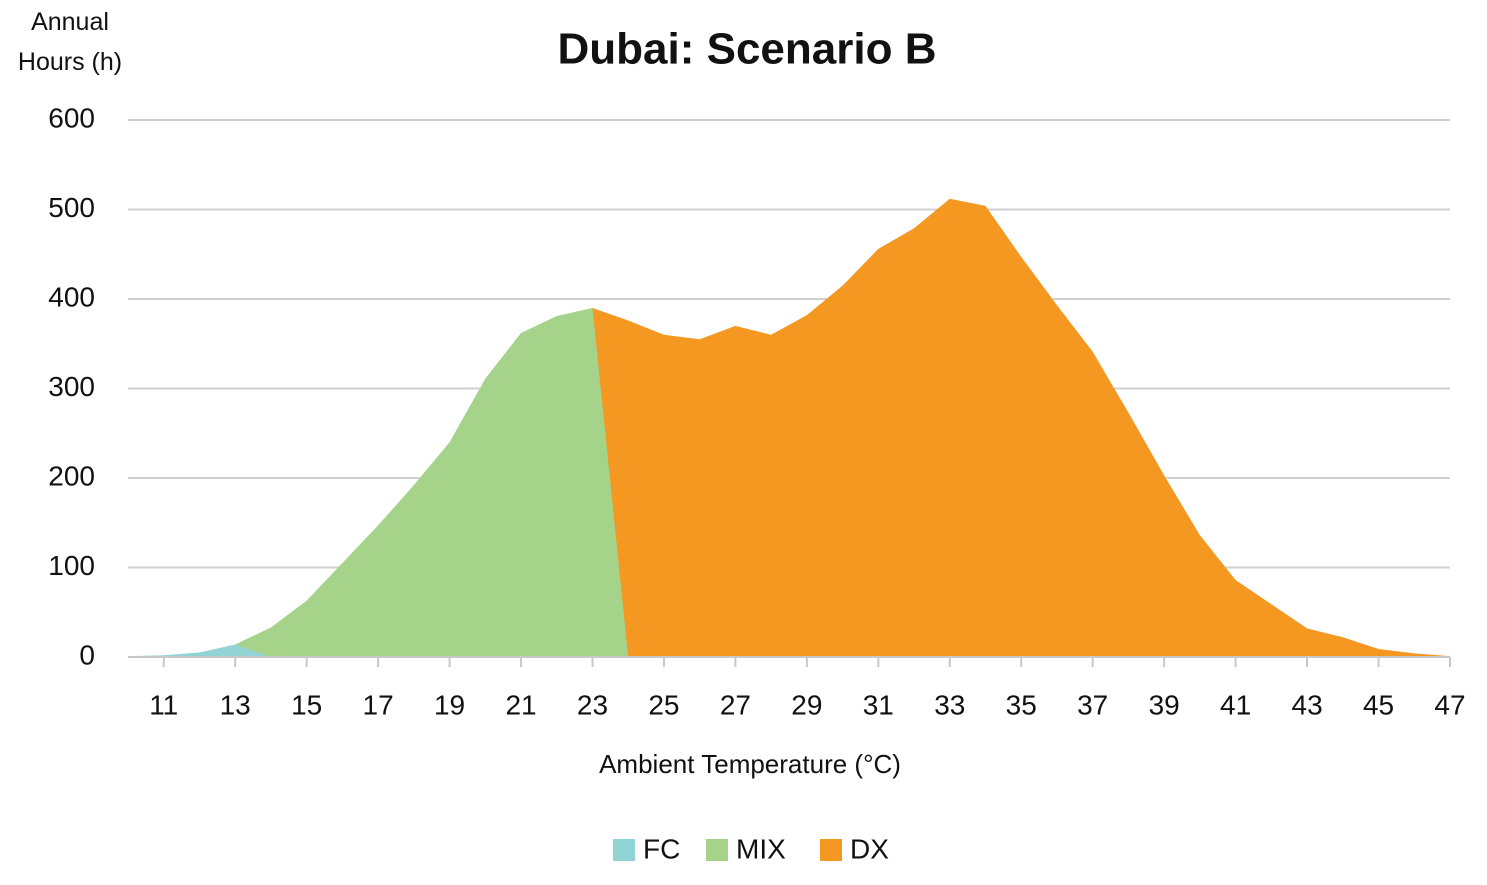 The width and height of the screenshot is (1487, 885). Describe the element at coordinates (1307, 704) in the screenshot. I see `x-tick-label: 43` at that location.